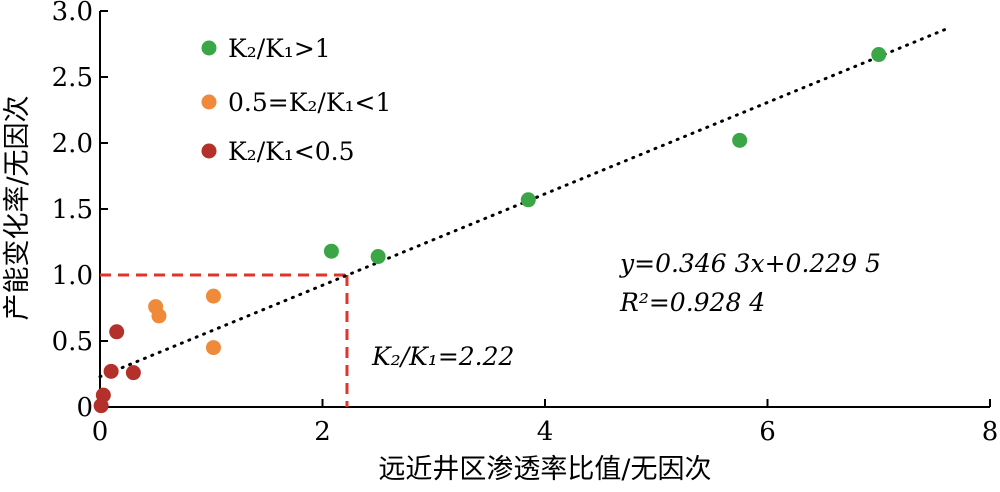 This screenshot has height=492, width=1000. What do you see at coordinates (17, 207) in the screenshot?
I see `y-axis-title: 产能变化率/无因次` at bounding box center [17, 207].